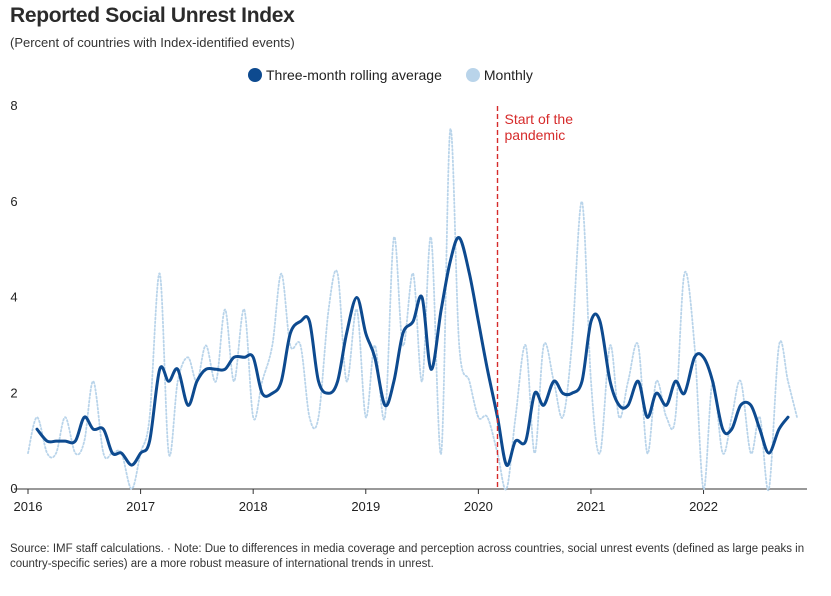  I want to click on chart-title: Reported Social Unrest Index, so click(152, 15).